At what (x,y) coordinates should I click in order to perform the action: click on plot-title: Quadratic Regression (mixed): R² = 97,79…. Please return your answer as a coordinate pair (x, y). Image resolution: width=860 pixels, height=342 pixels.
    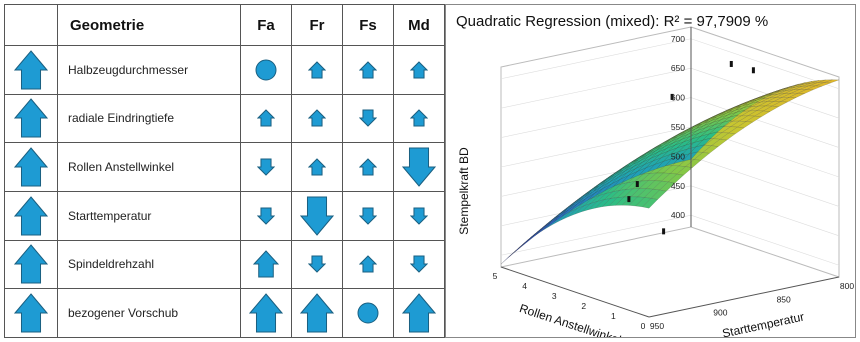
    Looking at the image, I should click on (612, 21).